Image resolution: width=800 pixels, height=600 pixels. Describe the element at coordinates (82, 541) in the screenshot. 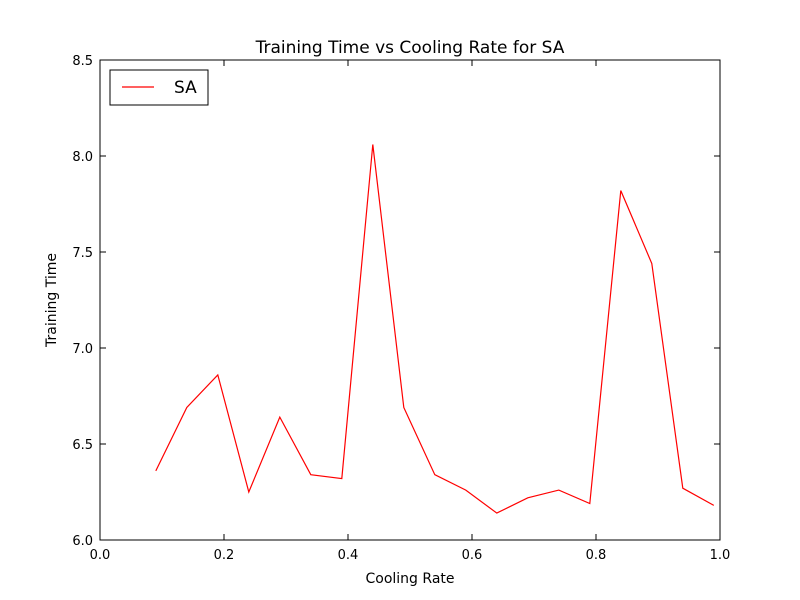

I see `y-tick-label: 6.0` at that location.